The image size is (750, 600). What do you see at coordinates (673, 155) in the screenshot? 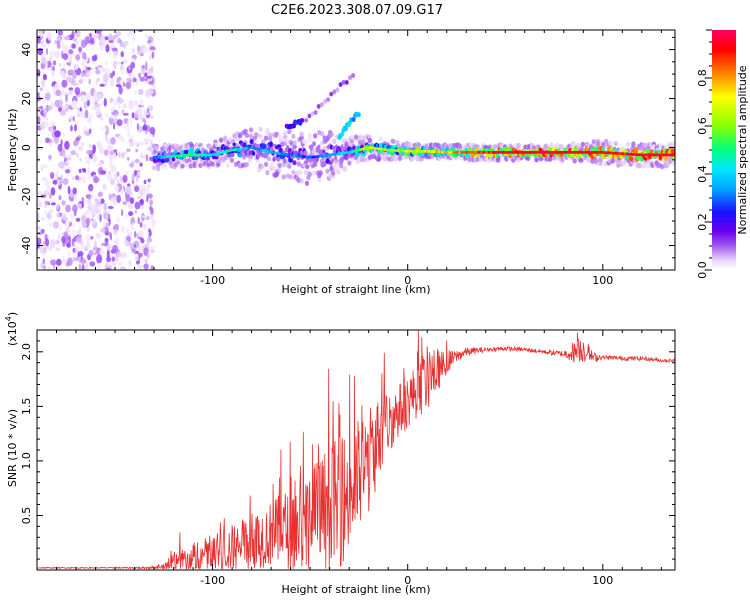
I see `ridge-peak` at bounding box center [673, 155].